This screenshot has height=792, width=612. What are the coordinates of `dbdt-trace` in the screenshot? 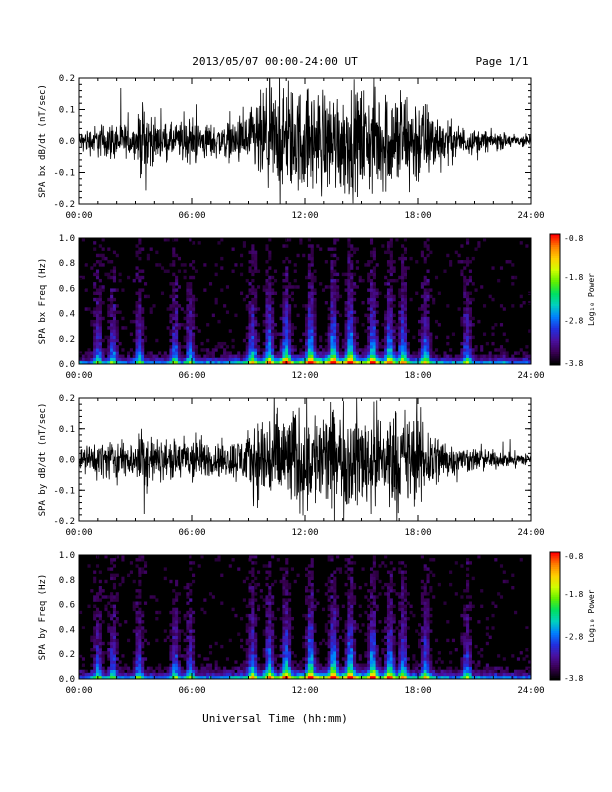 It's located at (305, 459).